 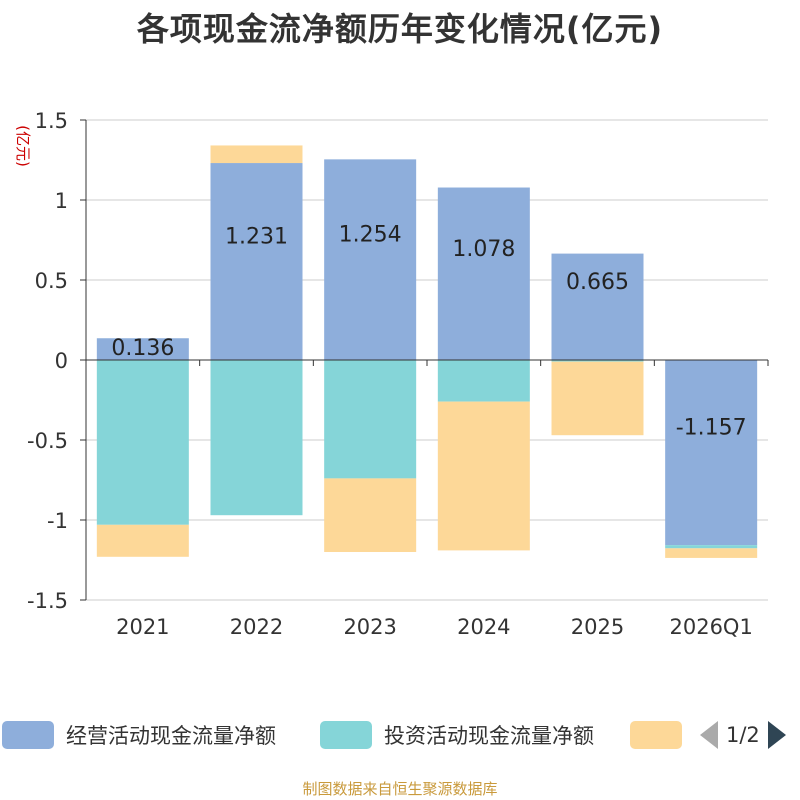 What do you see at coordinates (23, 146) in the screenshot?
I see `y-axis-unit-label: (亿元)` at bounding box center [23, 146].